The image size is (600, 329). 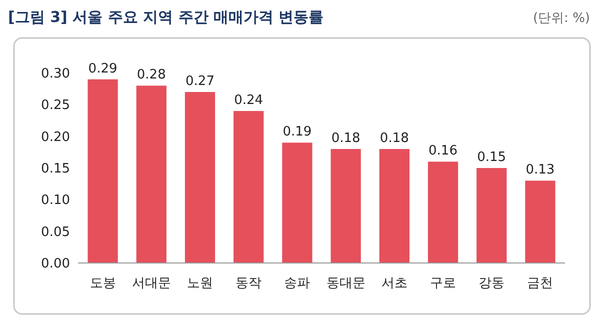 I want to click on y-tick-label: 0.25, so click(x=55, y=106).